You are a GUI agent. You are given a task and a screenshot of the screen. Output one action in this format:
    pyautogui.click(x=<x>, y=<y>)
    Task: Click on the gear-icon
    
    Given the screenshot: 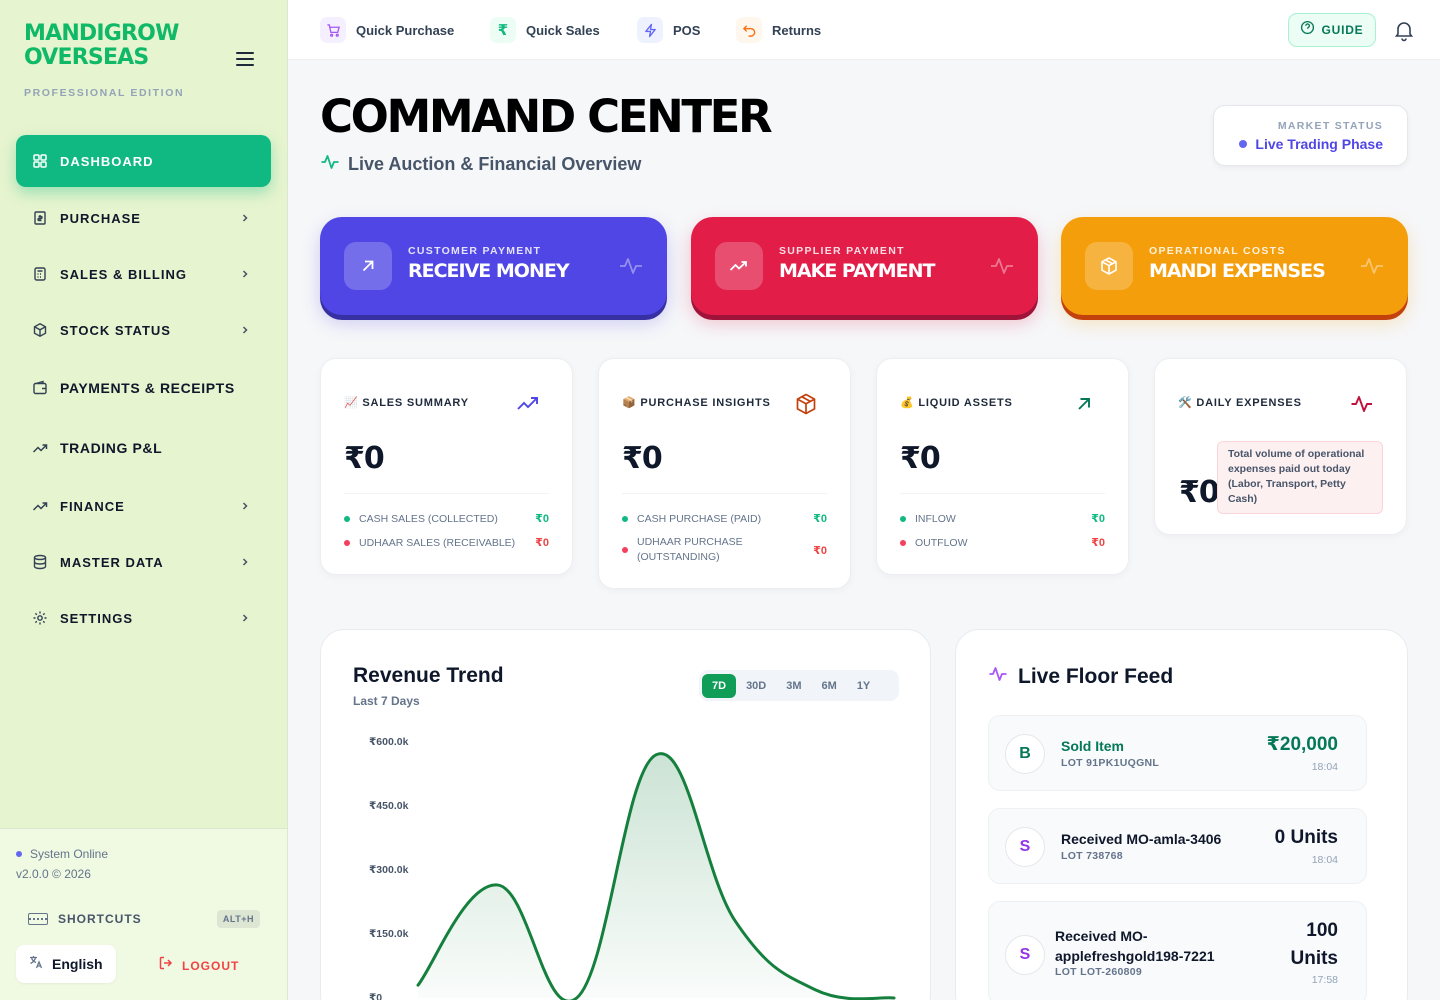 What is the action you would take?
    pyautogui.click(x=40, y=618)
    